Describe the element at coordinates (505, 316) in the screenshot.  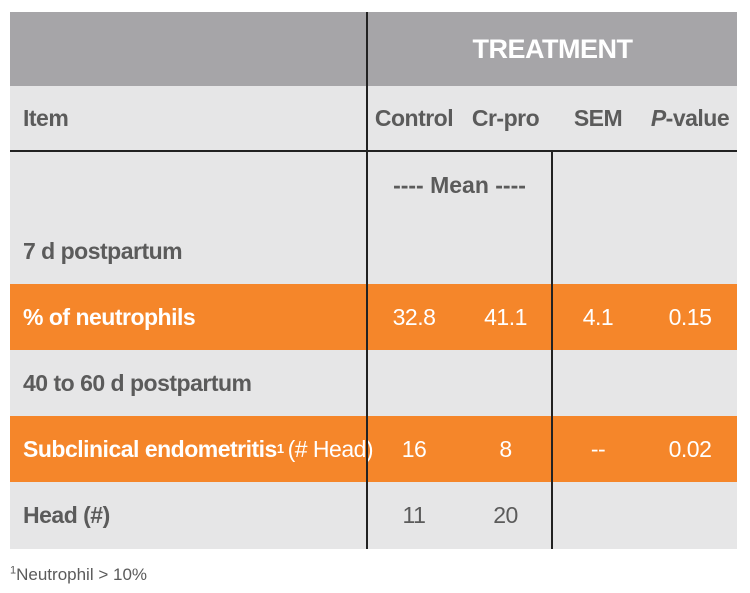
I see `cell-crpro: 41.1` at that location.